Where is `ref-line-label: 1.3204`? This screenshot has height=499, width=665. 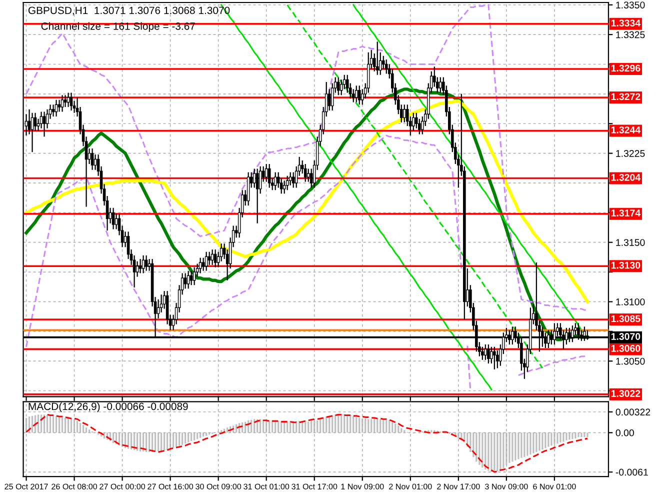
ref-line-label: 1.3204 is located at coordinates (625, 177).